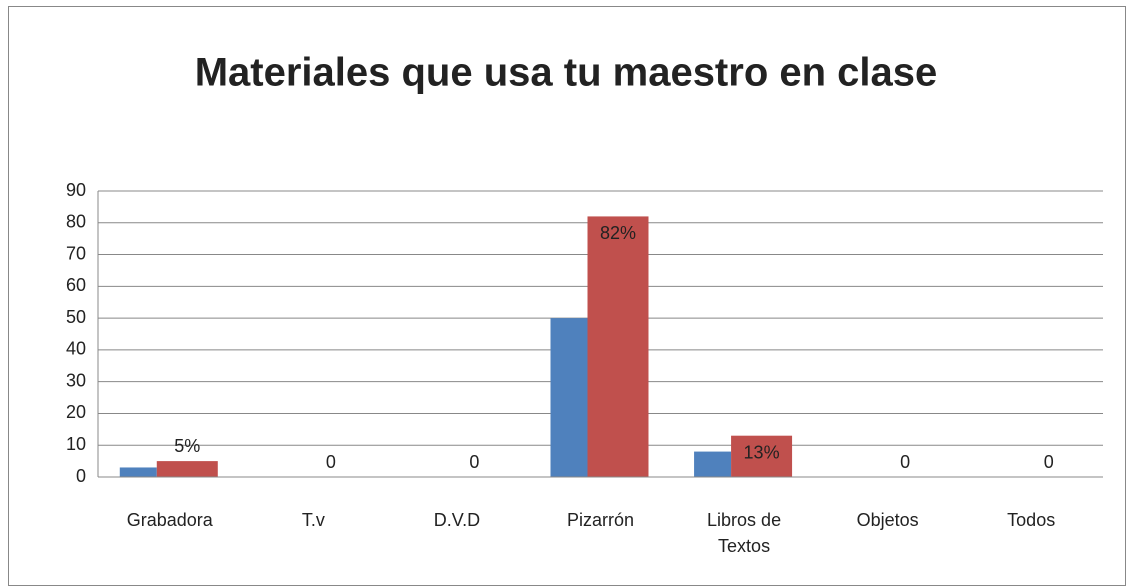 Image resolution: width=1133 pixels, height=586 pixels. What do you see at coordinates (887, 520) in the screenshot?
I see `x-tick-label: Objetos` at bounding box center [887, 520].